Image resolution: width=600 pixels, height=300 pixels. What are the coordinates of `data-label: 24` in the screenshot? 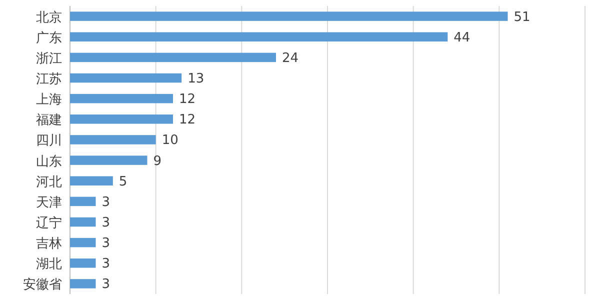 It's located at (290, 58).